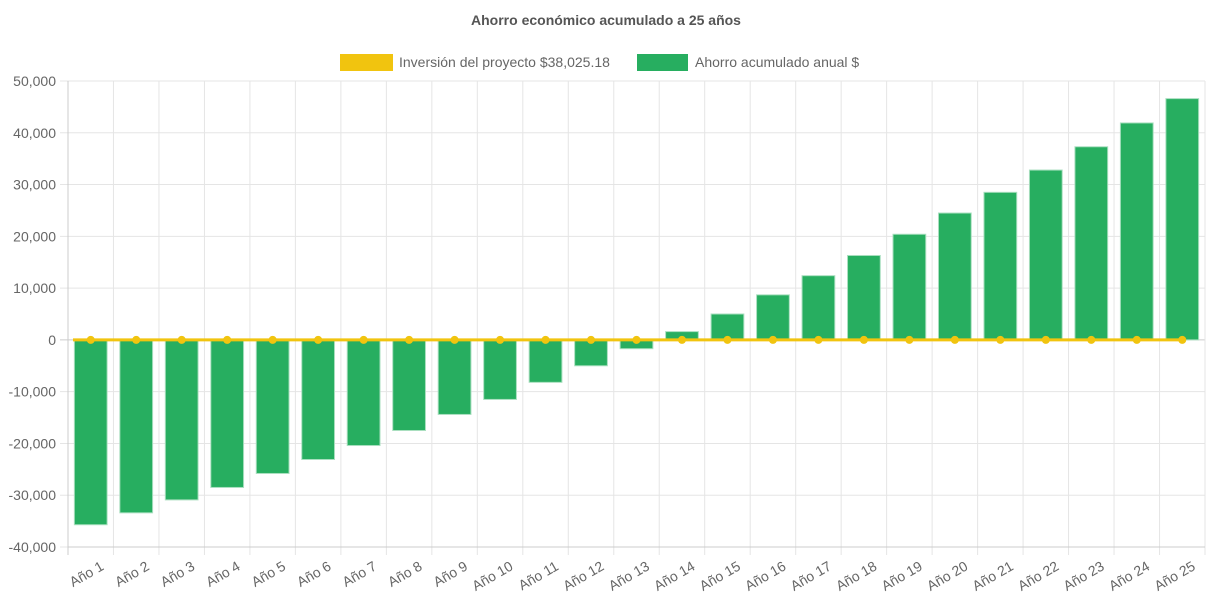 The height and width of the screenshot is (611, 1213). I want to click on legend-swatch-investment, so click(366, 62).